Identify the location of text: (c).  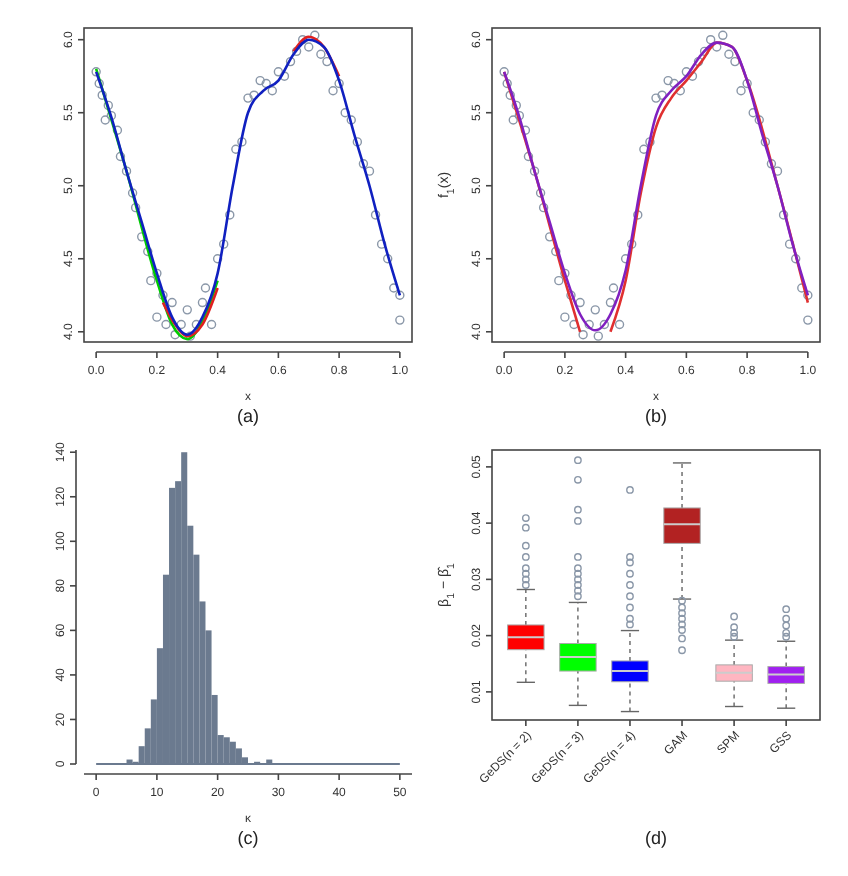
(248, 838).